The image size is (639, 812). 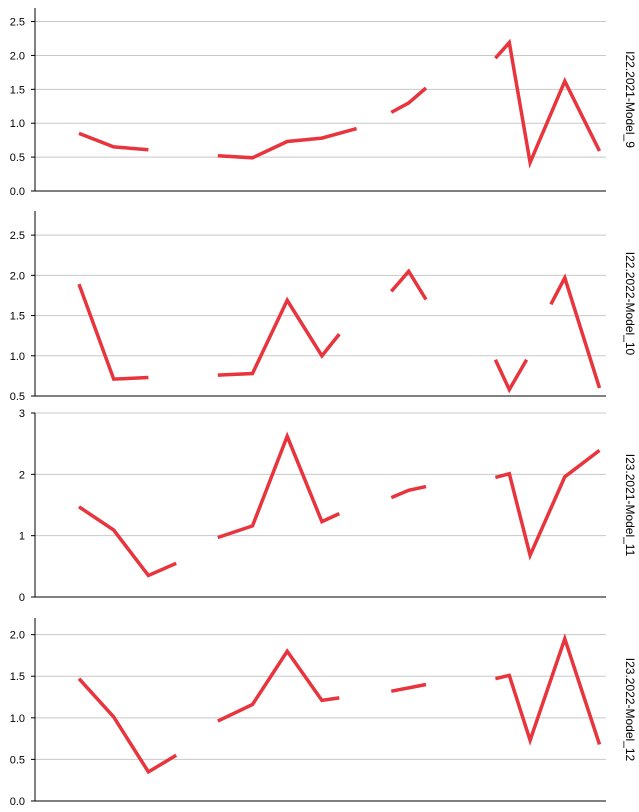 I want to click on y-tick-label: 3, so click(x=22, y=414).